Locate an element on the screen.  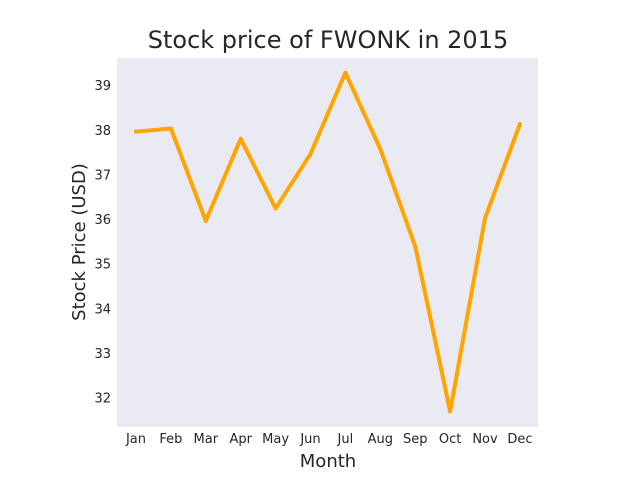
x-tick-label: Jan is located at coordinates (135, 439).